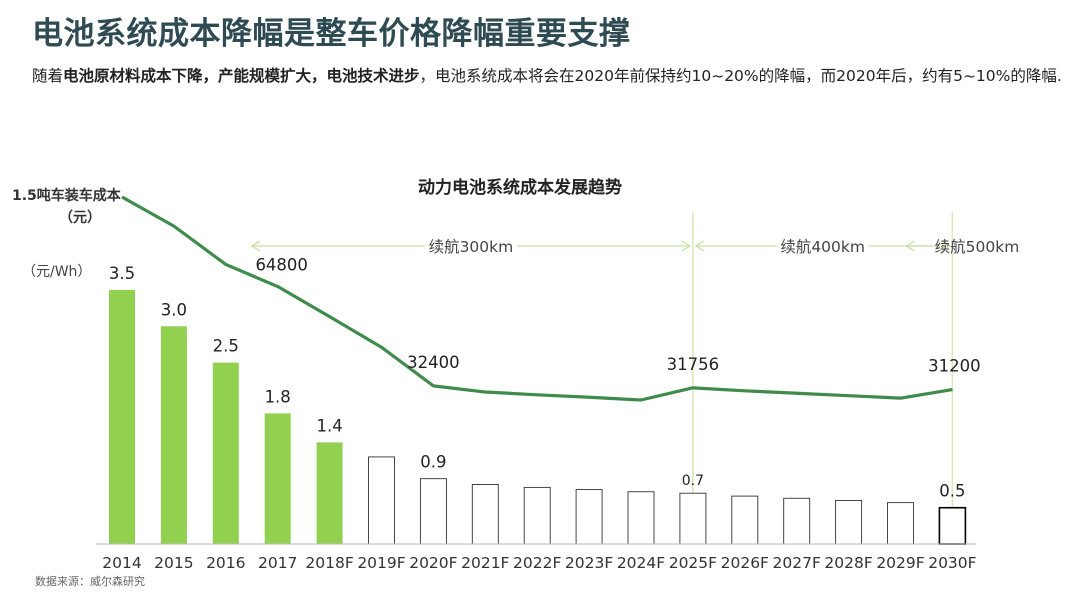 This screenshot has width=1080, height=595. I want to click on x-tick-label-2029F: 2029F, so click(900, 563).